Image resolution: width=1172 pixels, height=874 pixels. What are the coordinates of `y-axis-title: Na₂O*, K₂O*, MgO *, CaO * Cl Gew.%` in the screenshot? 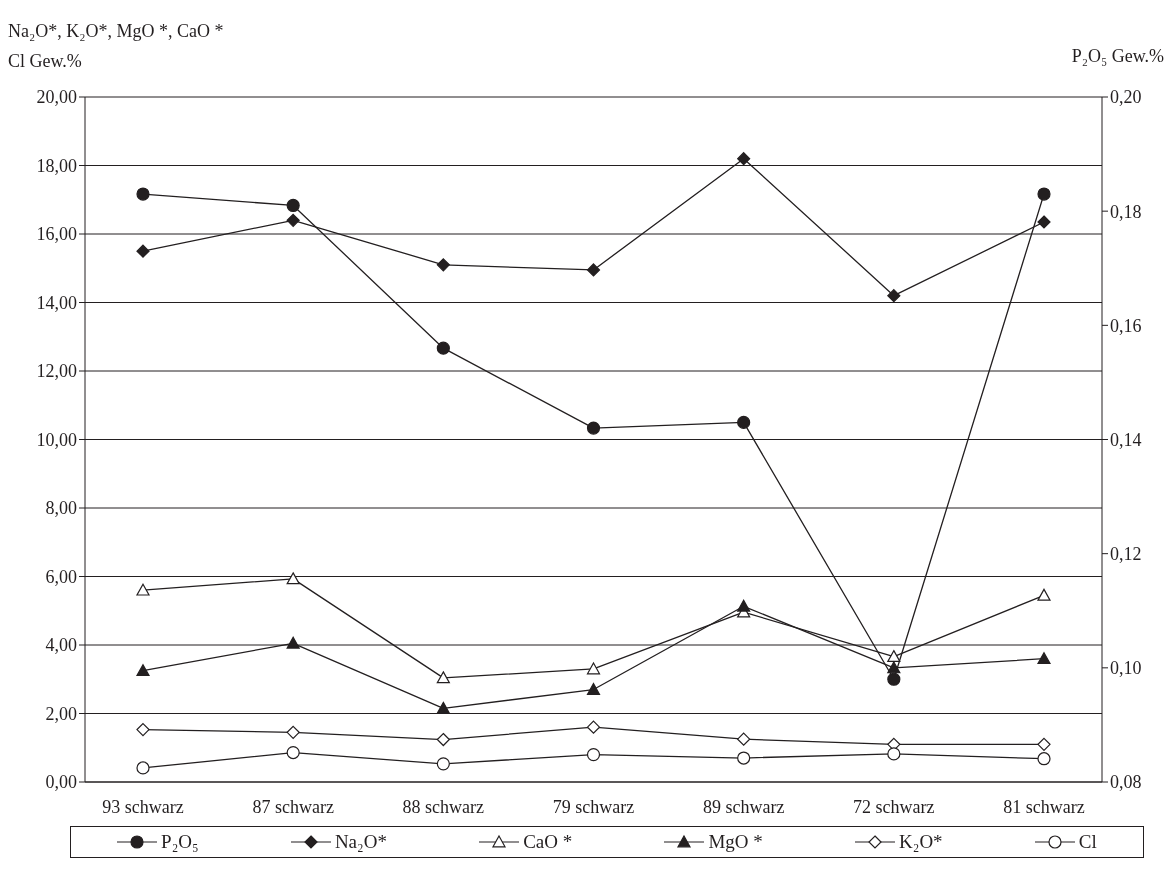 It's located at (116, 46).